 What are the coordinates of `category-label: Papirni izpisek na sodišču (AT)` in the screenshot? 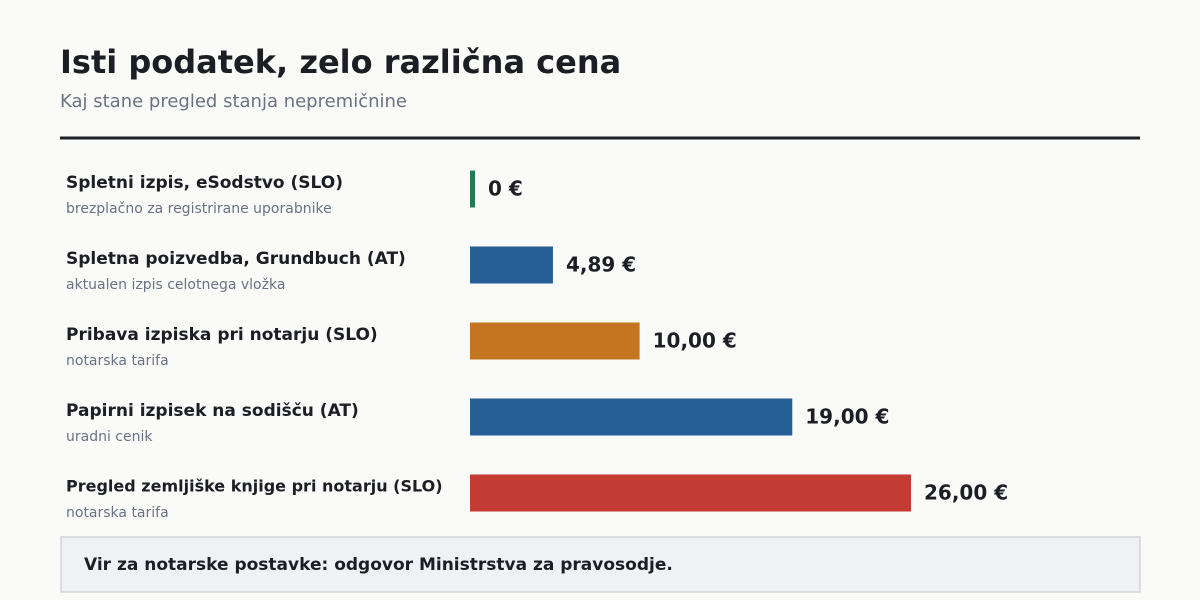 It's located at (212, 411).